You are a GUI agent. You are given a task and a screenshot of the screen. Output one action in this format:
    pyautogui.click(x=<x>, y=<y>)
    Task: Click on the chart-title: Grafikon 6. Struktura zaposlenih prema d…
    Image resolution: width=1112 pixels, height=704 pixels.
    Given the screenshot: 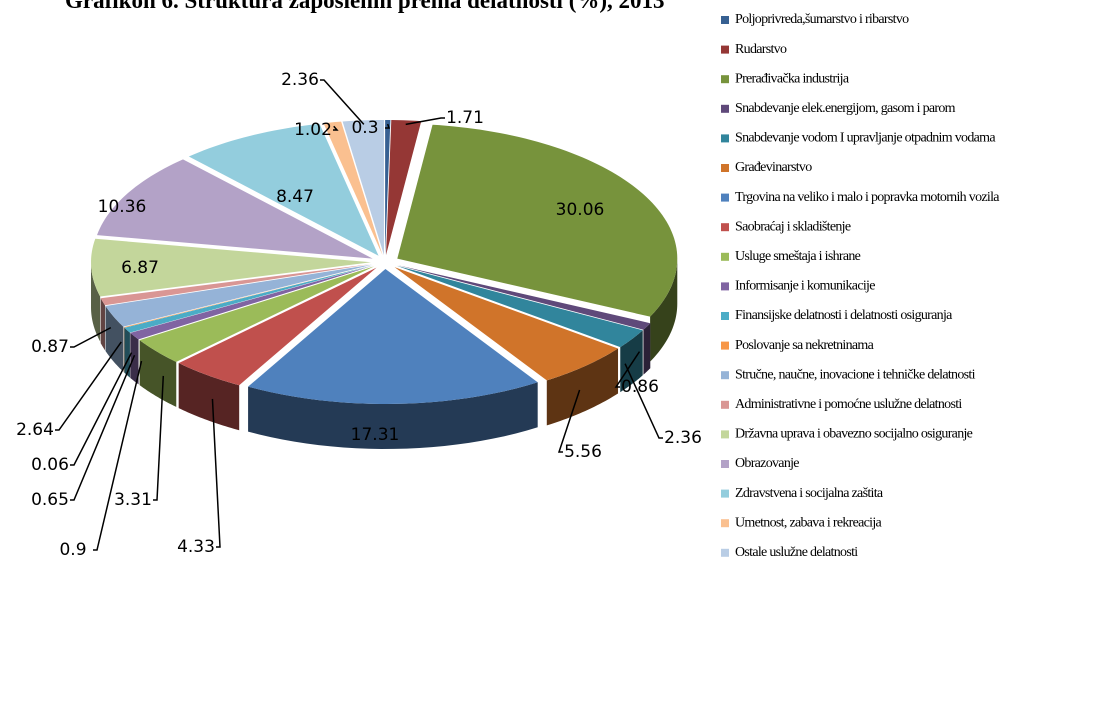 What is the action you would take?
    pyautogui.click(x=365, y=6)
    